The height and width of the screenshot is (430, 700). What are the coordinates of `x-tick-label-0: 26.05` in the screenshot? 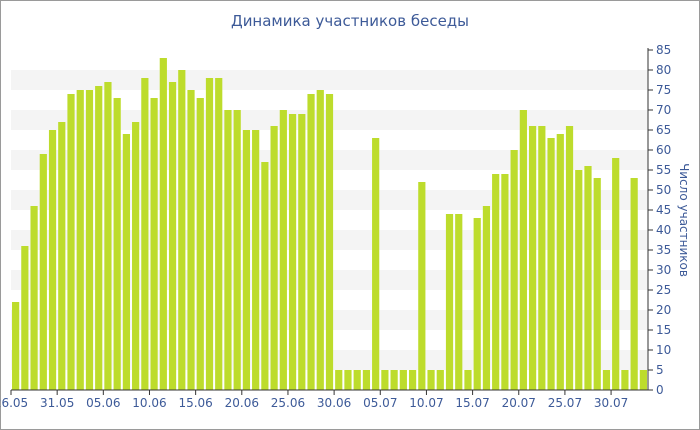 It's located at (14, 403).